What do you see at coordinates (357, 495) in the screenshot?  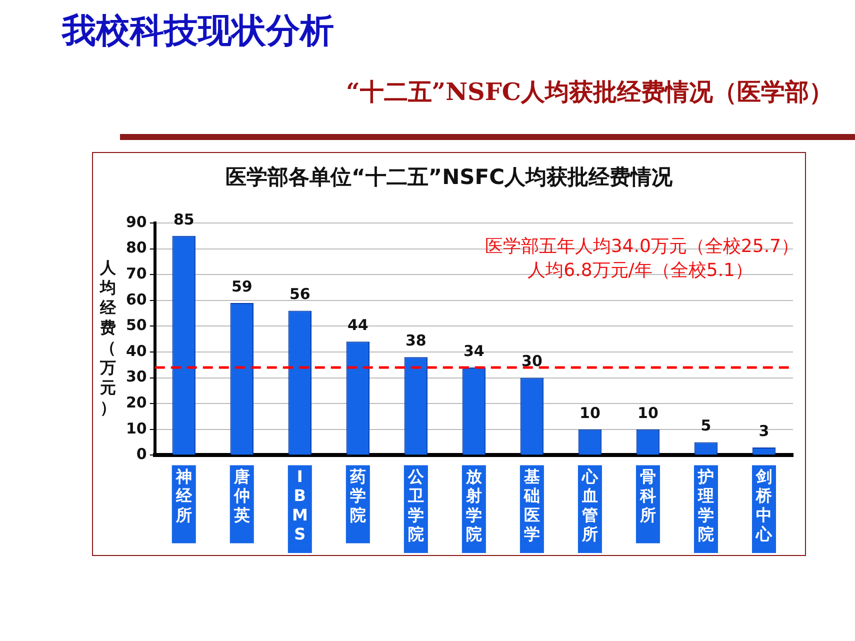 I see `x-tick-label: 药学院` at bounding box center [357, 495].